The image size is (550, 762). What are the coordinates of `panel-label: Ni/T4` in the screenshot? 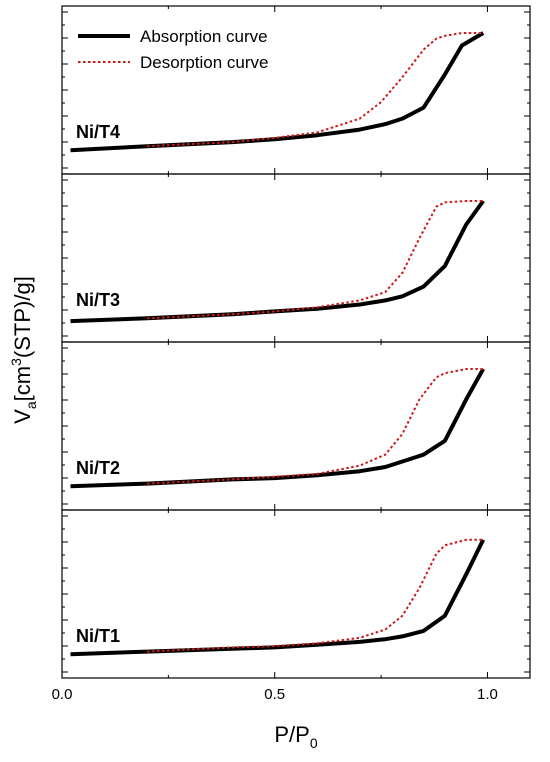 It's located at (98, 132).